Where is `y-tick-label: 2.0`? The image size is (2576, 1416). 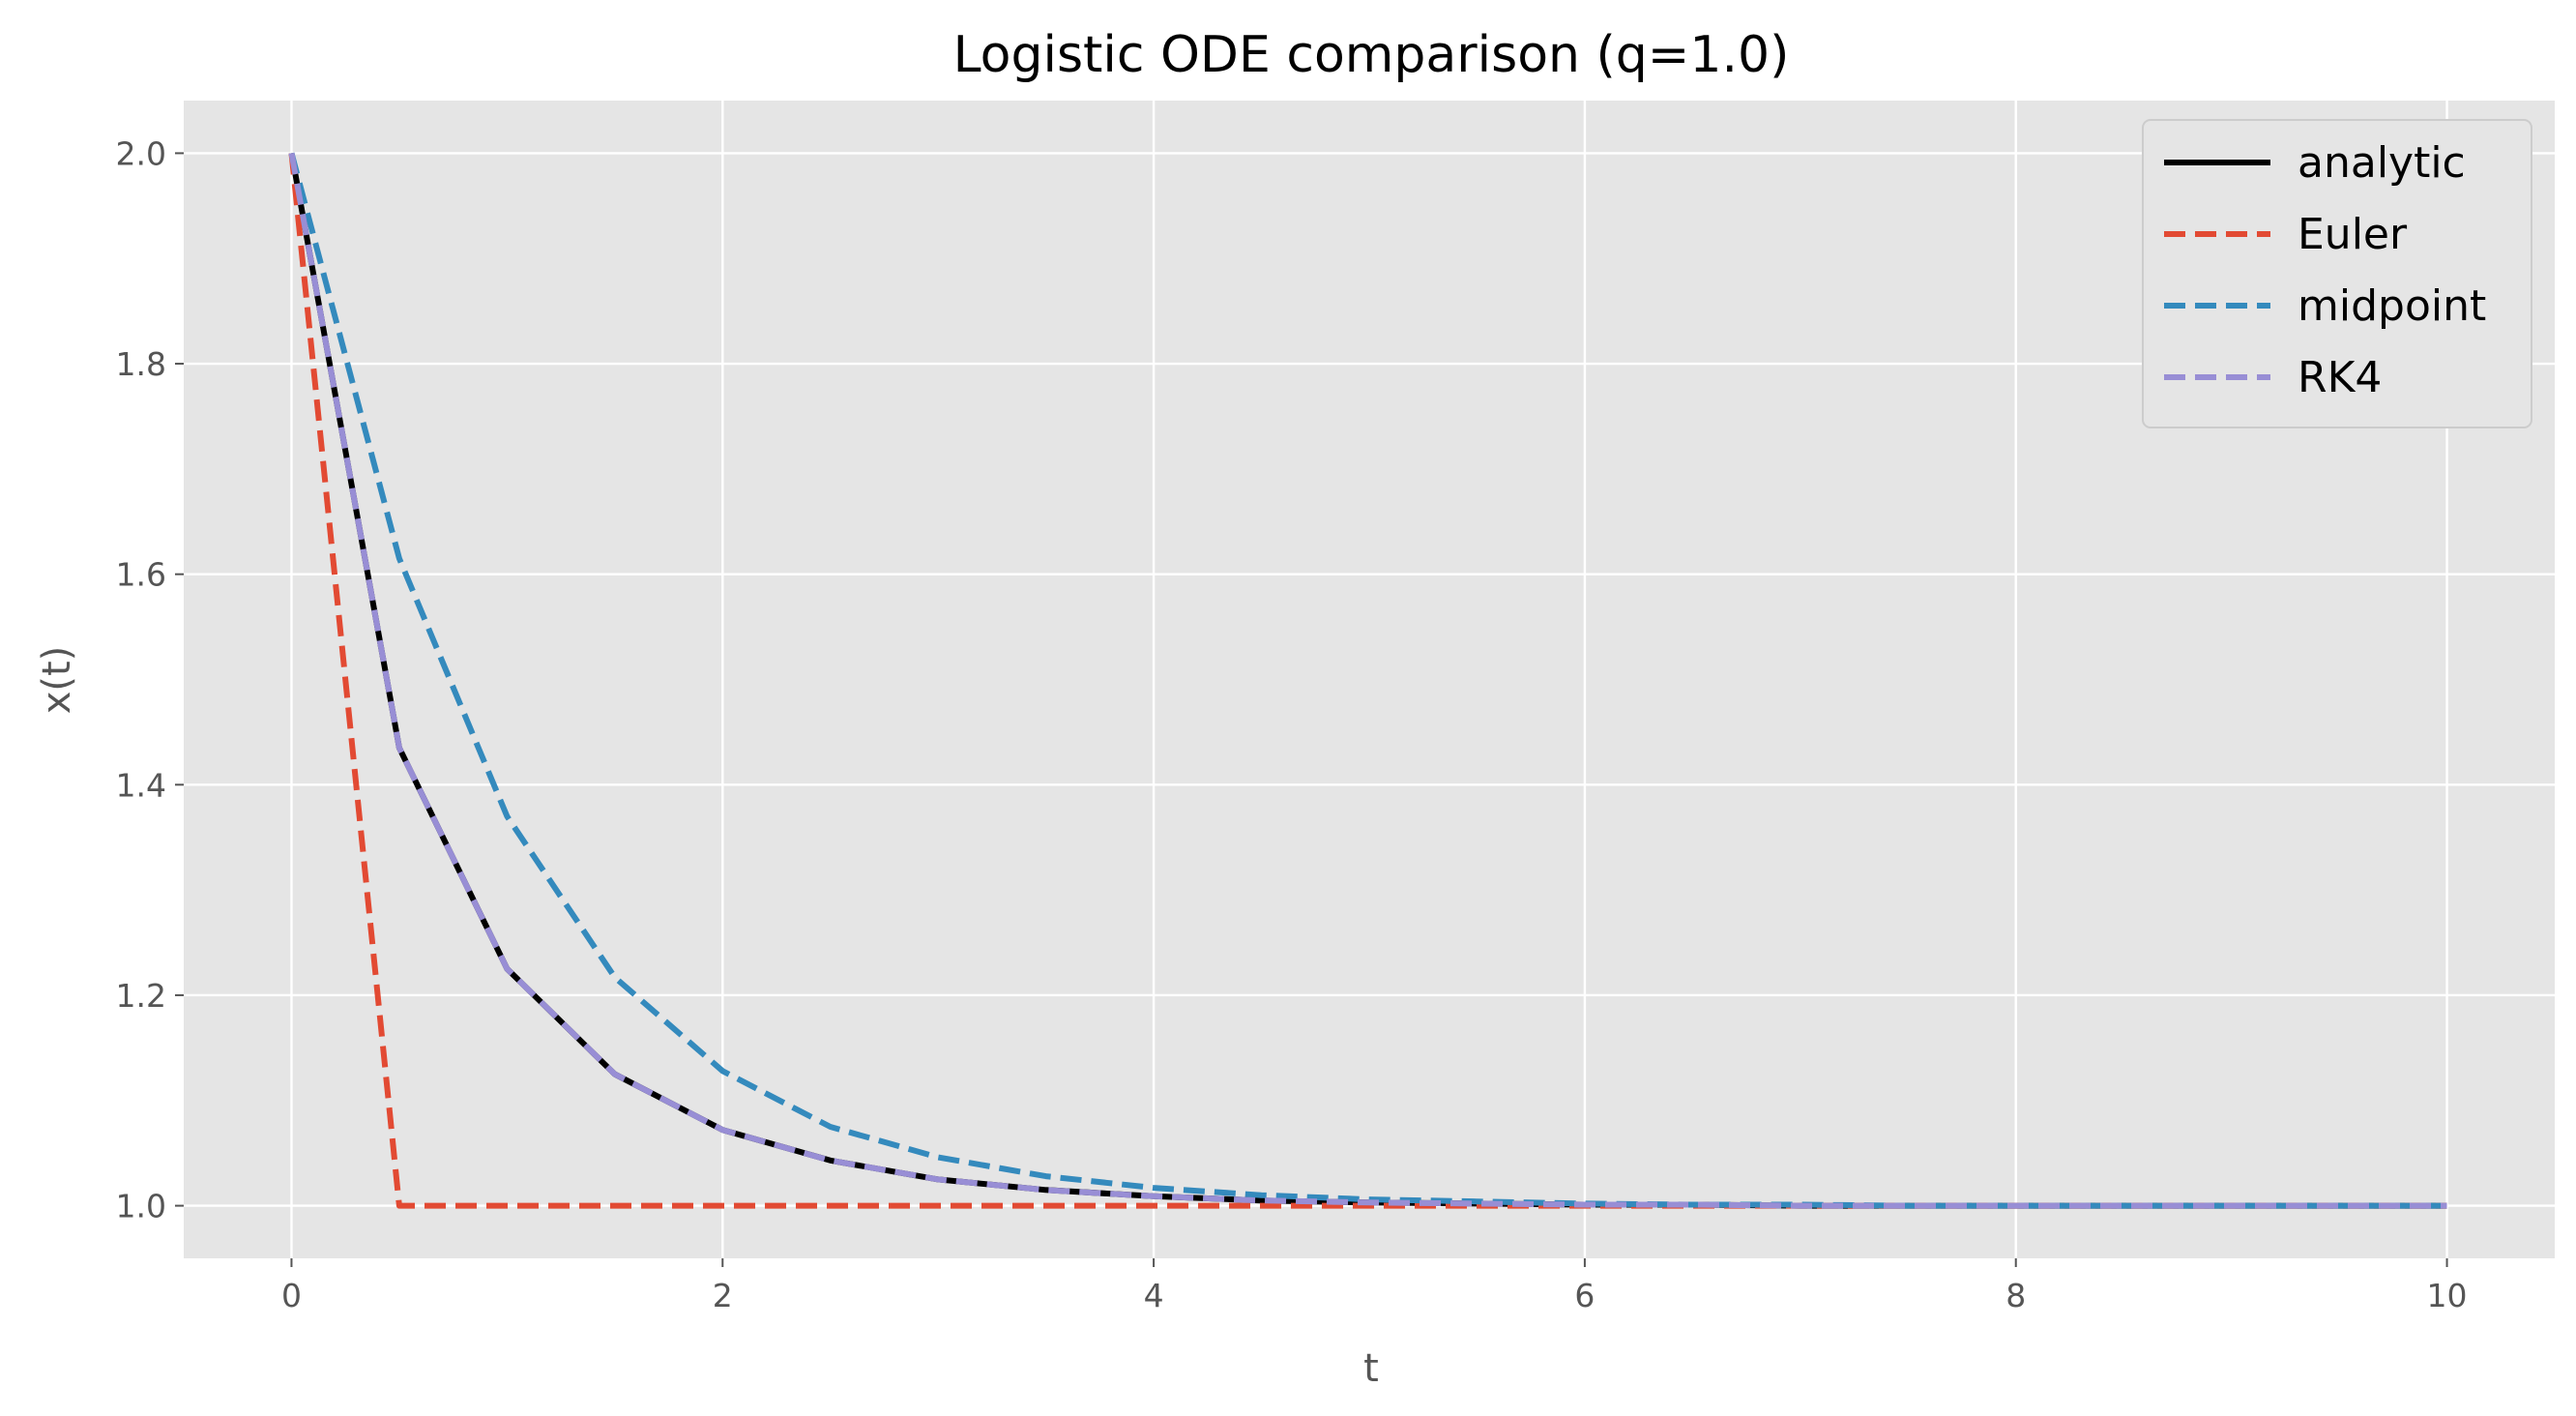
y-tick-label: 2.0 is located at coordinates (141, 153).